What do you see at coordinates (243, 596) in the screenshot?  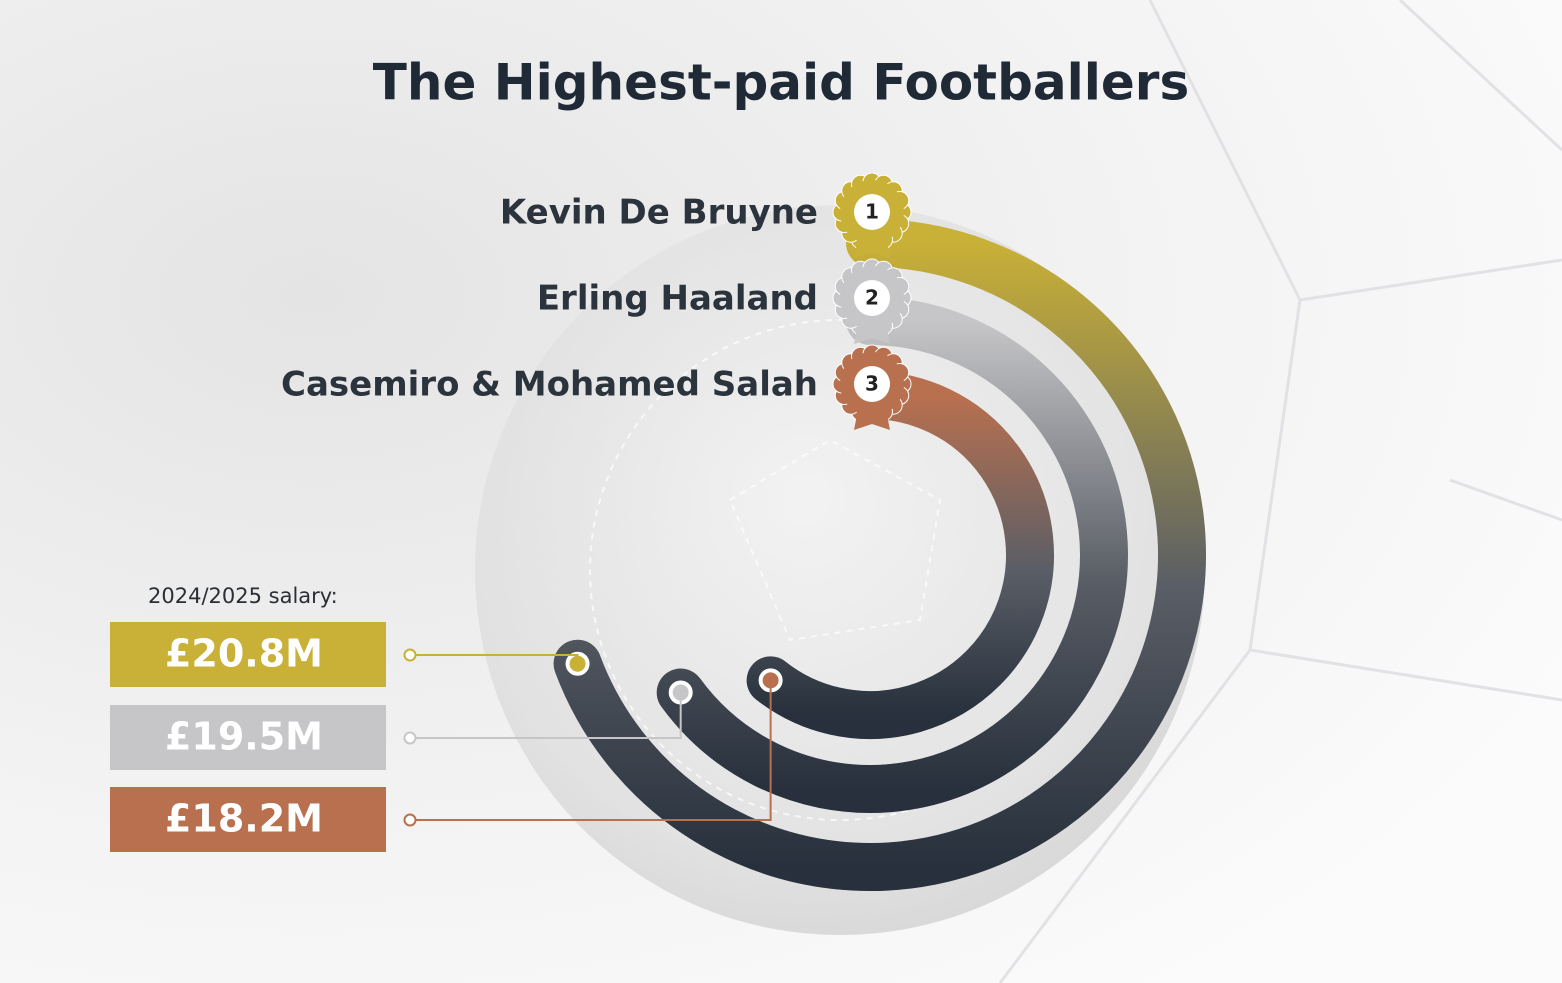 I see `value-caption: 2024/2025 salary:` at bounding box center [243, 596].